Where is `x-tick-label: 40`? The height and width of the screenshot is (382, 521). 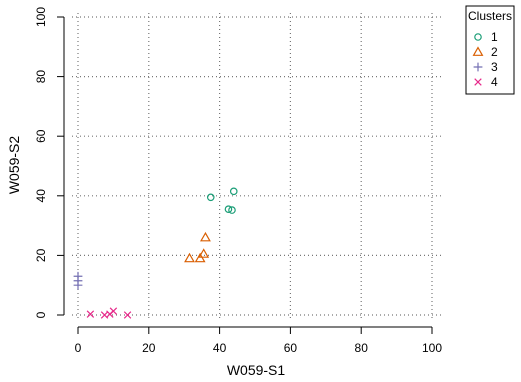
x-tick-label: 40 is located at coordinates (220, 348).